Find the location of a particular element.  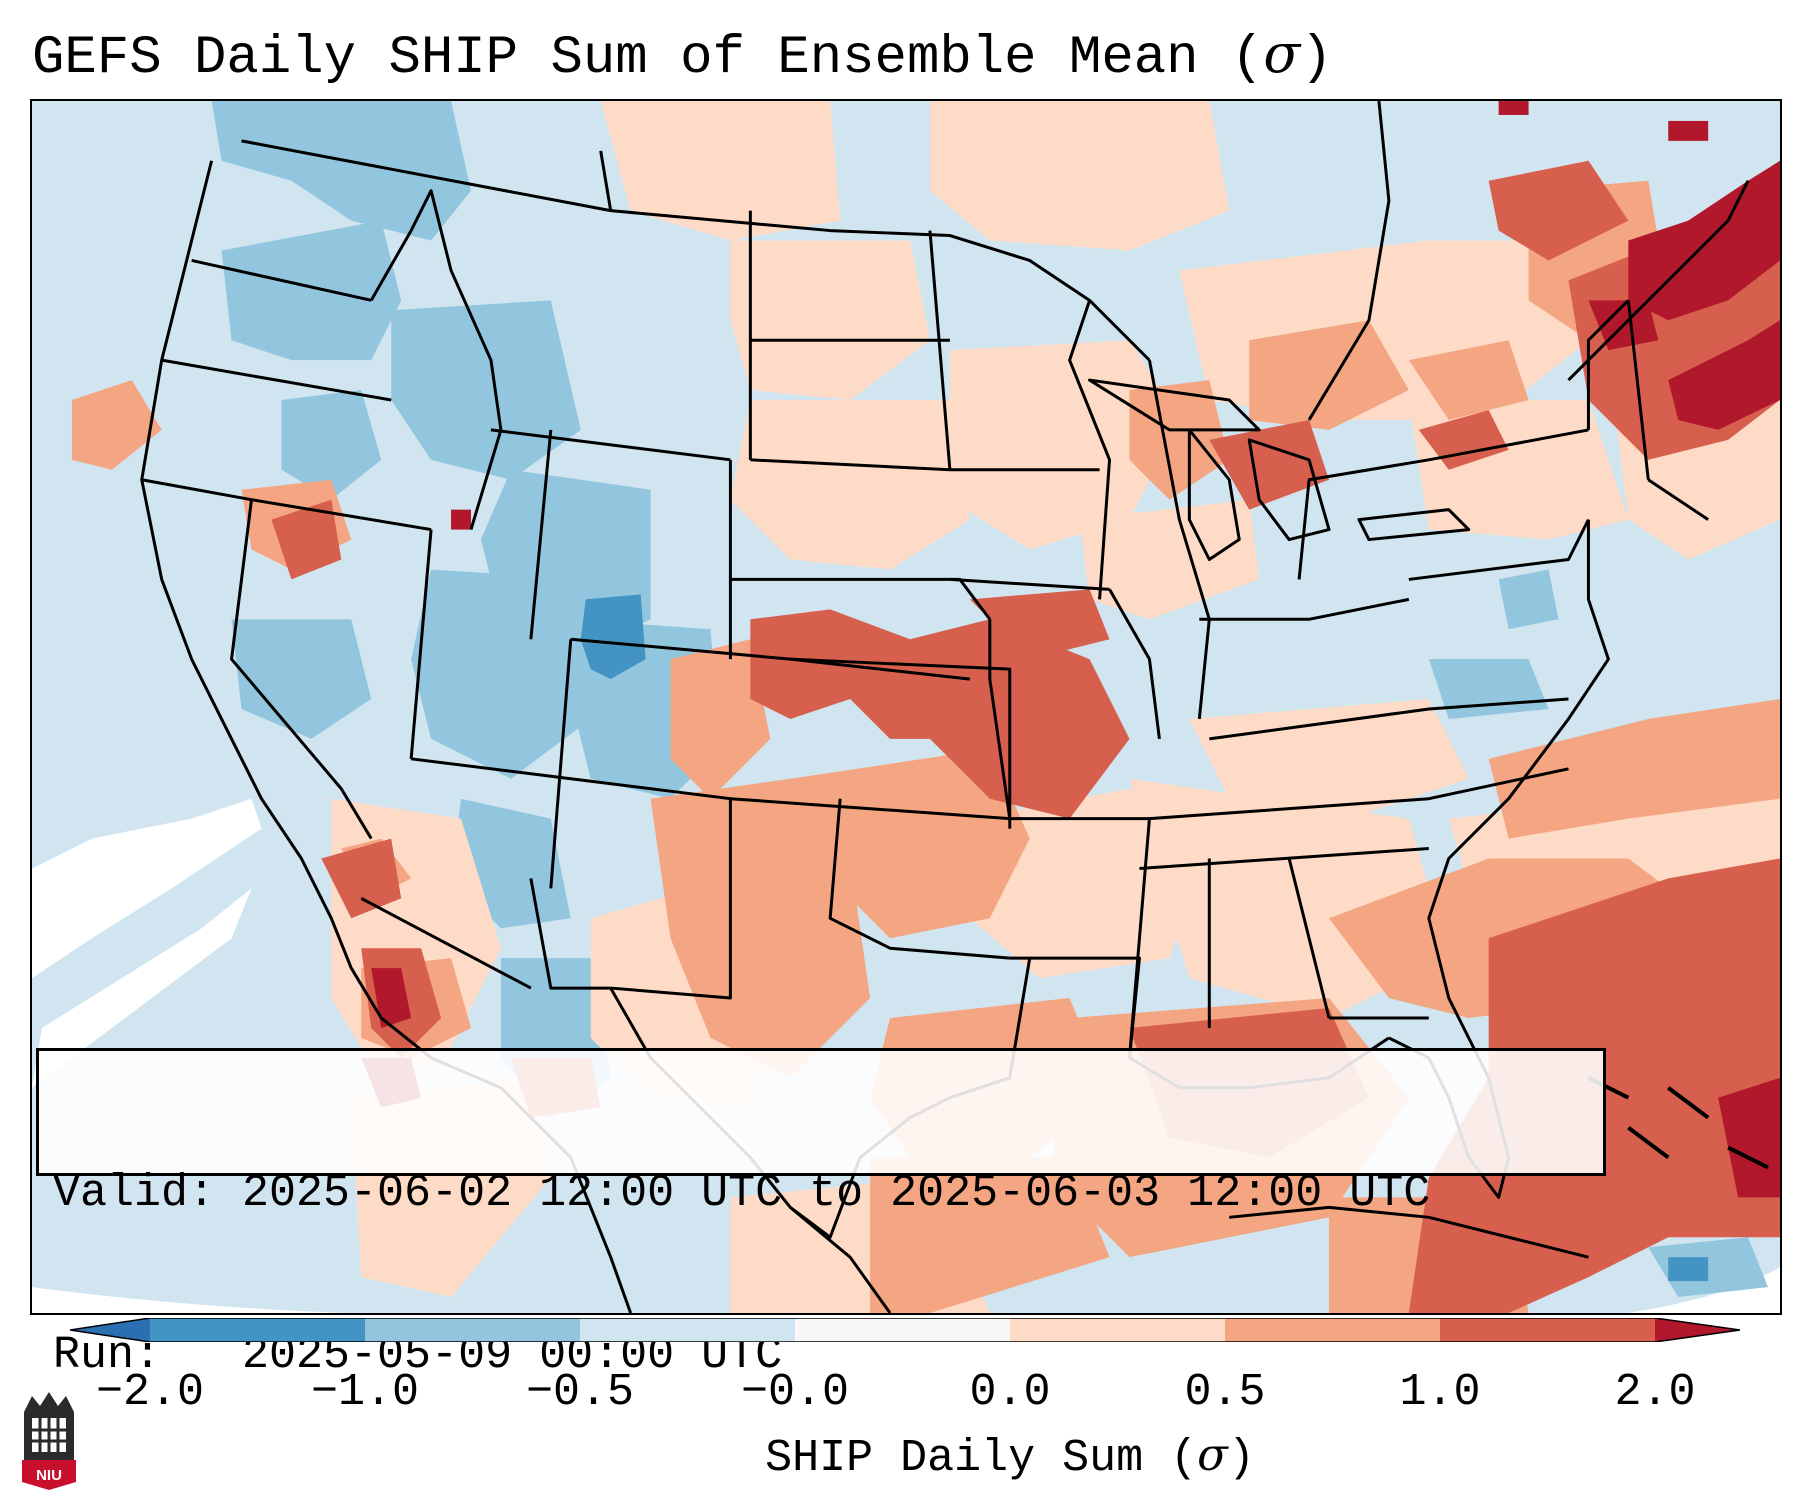

colorbar-tick-label: 0.0 is located at coordinates (1010, 1392).